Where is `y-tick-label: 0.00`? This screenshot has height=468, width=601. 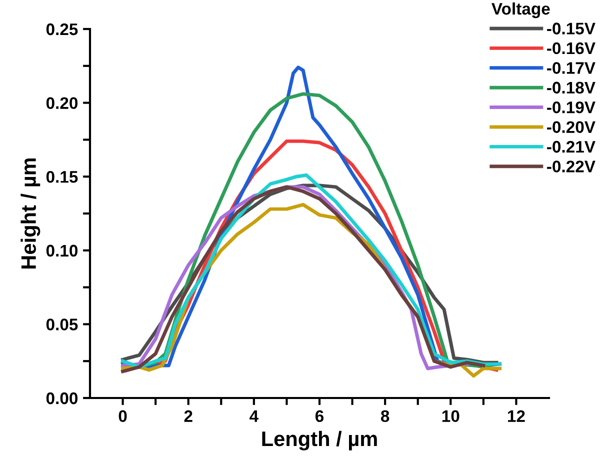
y-tick-label: 0.00 is located at coordinates (62, 398).